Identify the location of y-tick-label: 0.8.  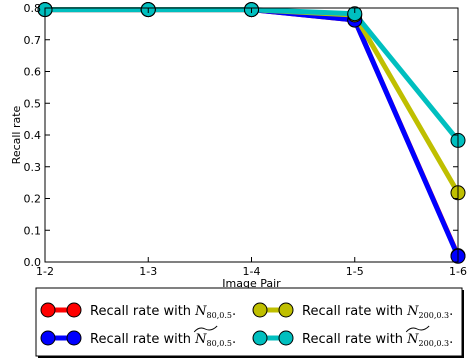
(33, 8).